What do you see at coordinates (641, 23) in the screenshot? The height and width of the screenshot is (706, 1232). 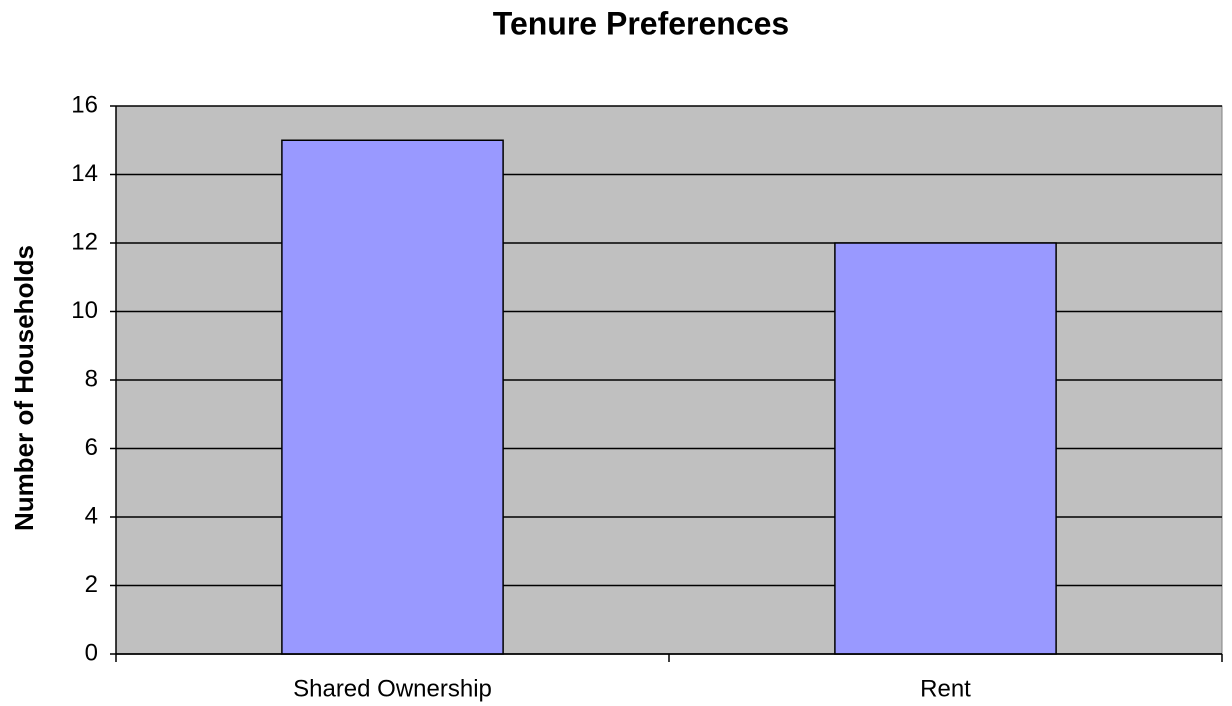 I see `chart-title: Tenure Preferences` at bounding box center [641, 23].